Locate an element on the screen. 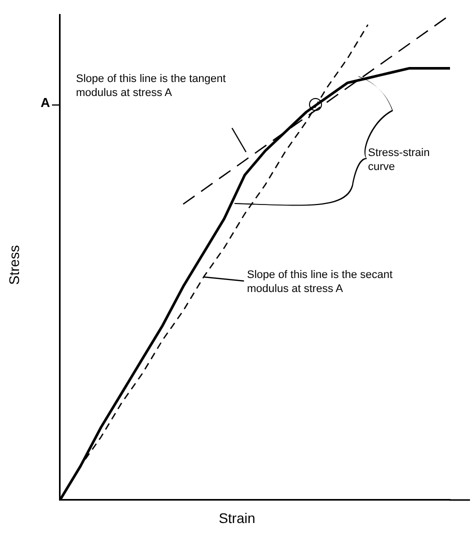 This screenshot has height=535, width=474. annotation: Slope of this line is the secant modulus at stress A is located at coordinates (320, 282).